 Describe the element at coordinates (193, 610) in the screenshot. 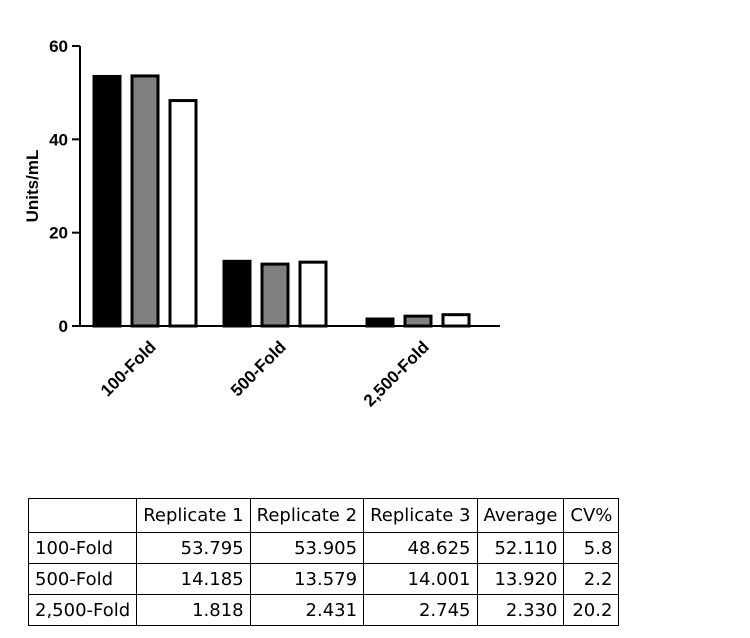

I see `table-cell: 1.818` at that location.